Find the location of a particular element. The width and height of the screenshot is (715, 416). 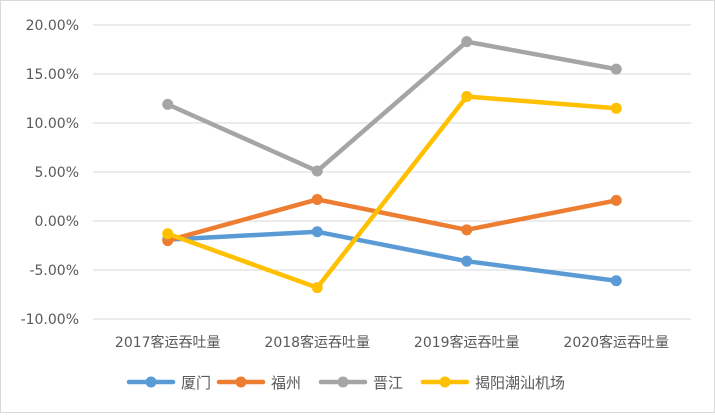

y-tick-label: 10.00% is located at coordinates (52, 124).